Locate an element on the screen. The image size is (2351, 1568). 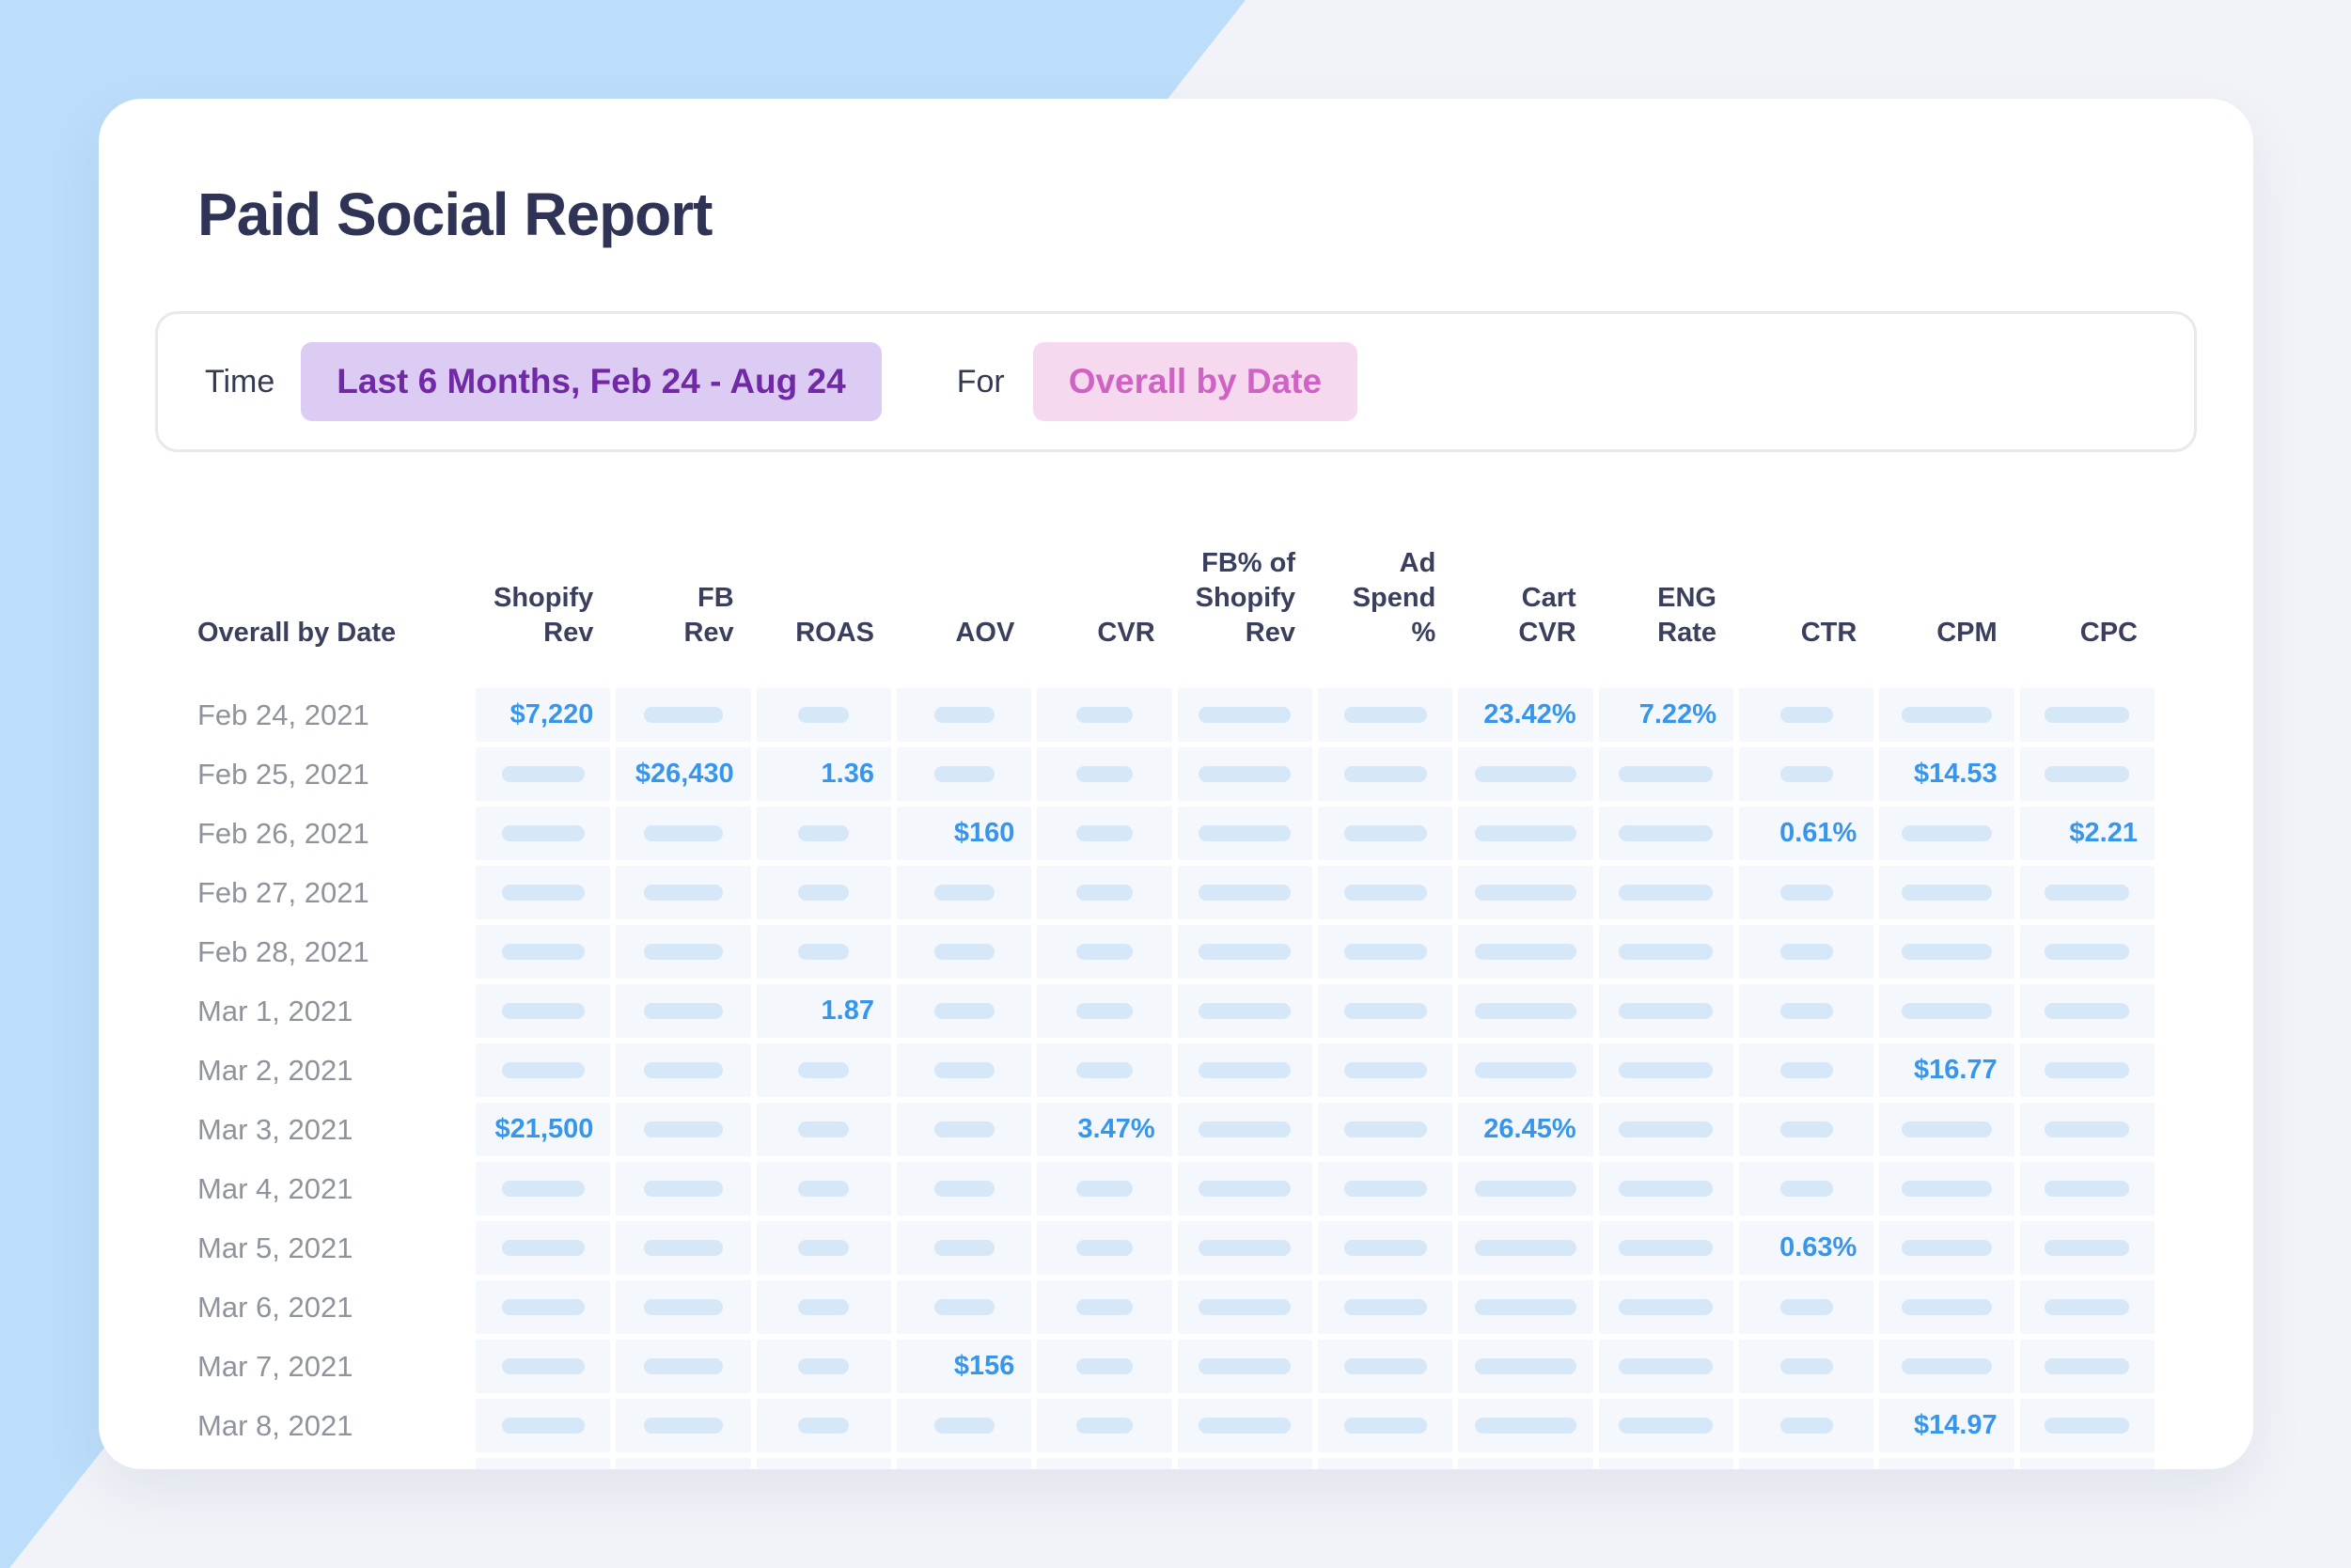
table-row: Mar 4, 2021 is located at coordinates (1176, 1188).